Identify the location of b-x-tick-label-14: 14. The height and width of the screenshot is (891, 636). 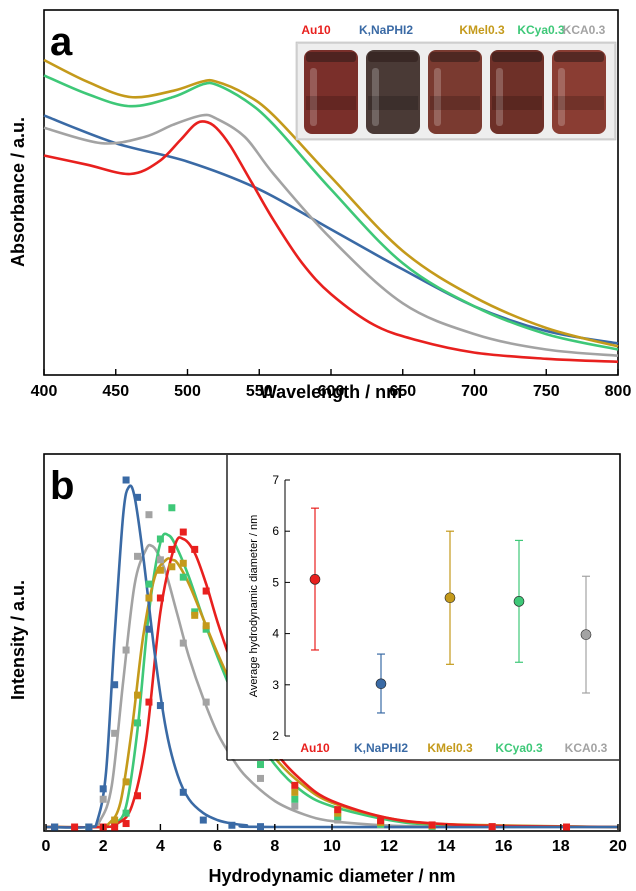
(447, 846).